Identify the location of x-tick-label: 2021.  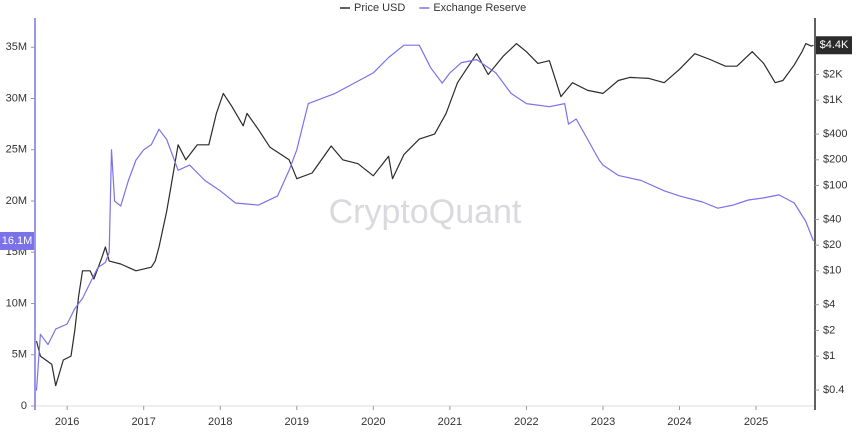
(450, 422).